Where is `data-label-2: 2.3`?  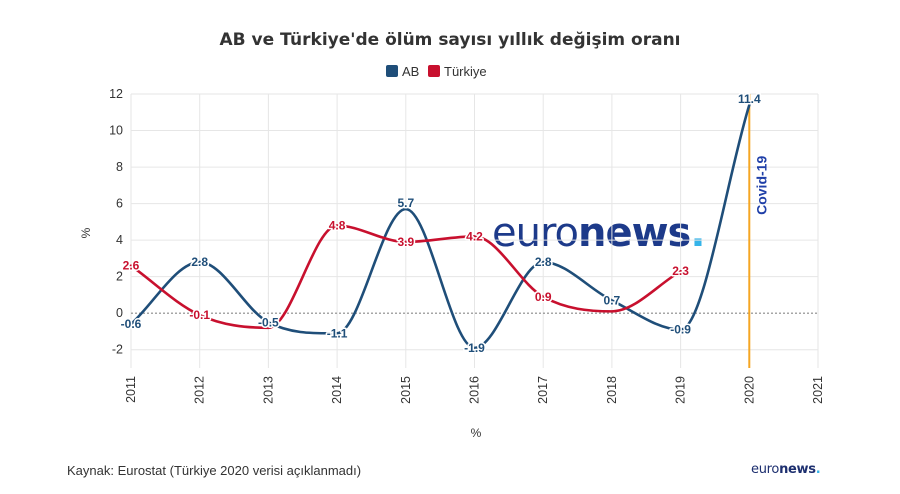
data-label-2: 2.3 is located at coordinates (680, 271).